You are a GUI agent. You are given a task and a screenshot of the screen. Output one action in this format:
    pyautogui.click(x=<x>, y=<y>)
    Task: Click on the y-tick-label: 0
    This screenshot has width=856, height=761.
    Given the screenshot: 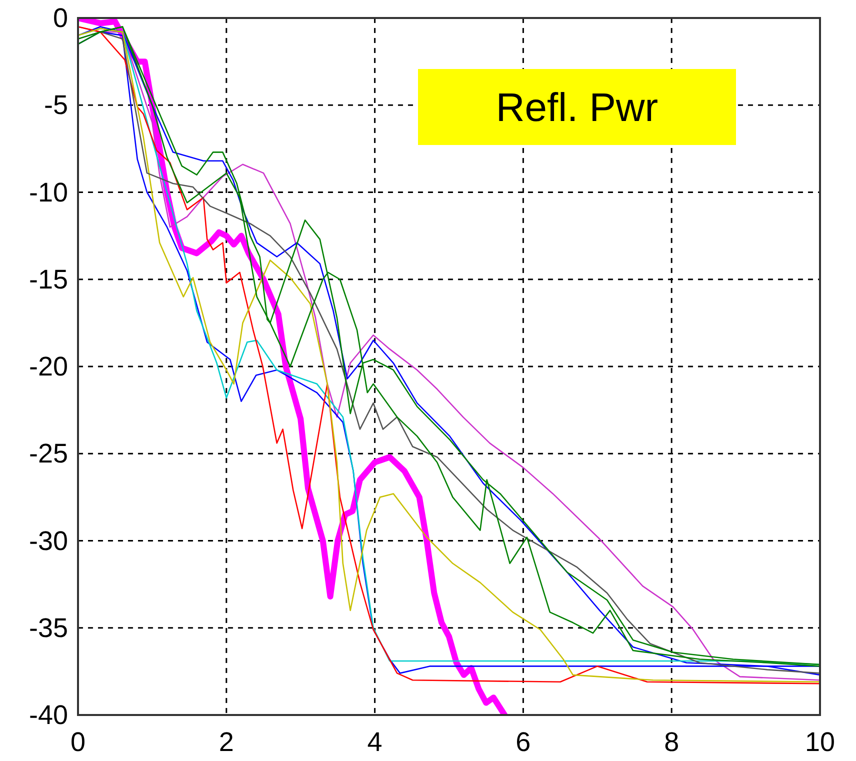 What is the action you would take?
    pyautogui.click(x=60, y=18)
    